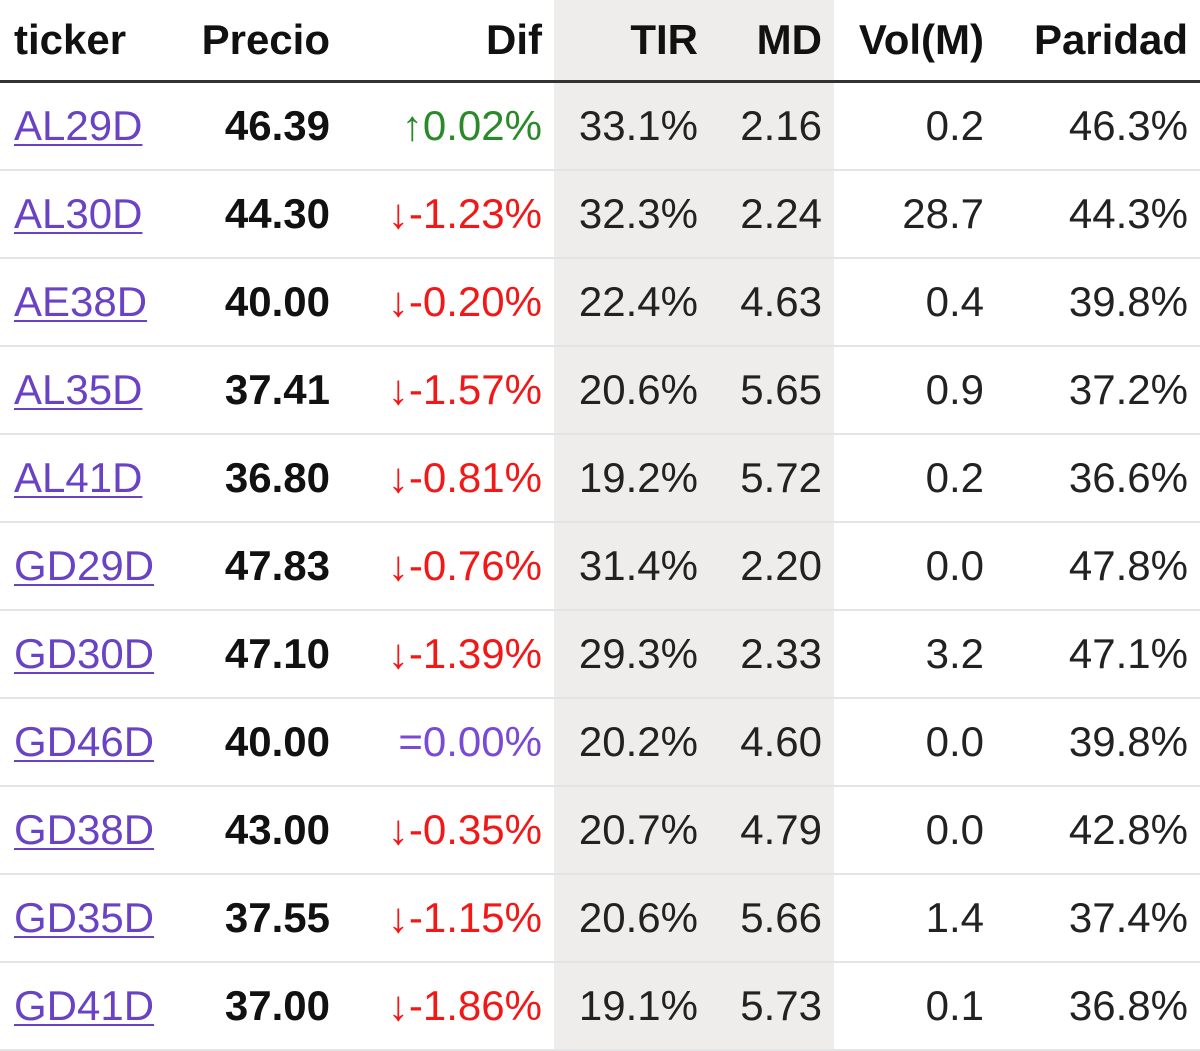  I want to click on header-ticker: ticker, so click(91, 41).